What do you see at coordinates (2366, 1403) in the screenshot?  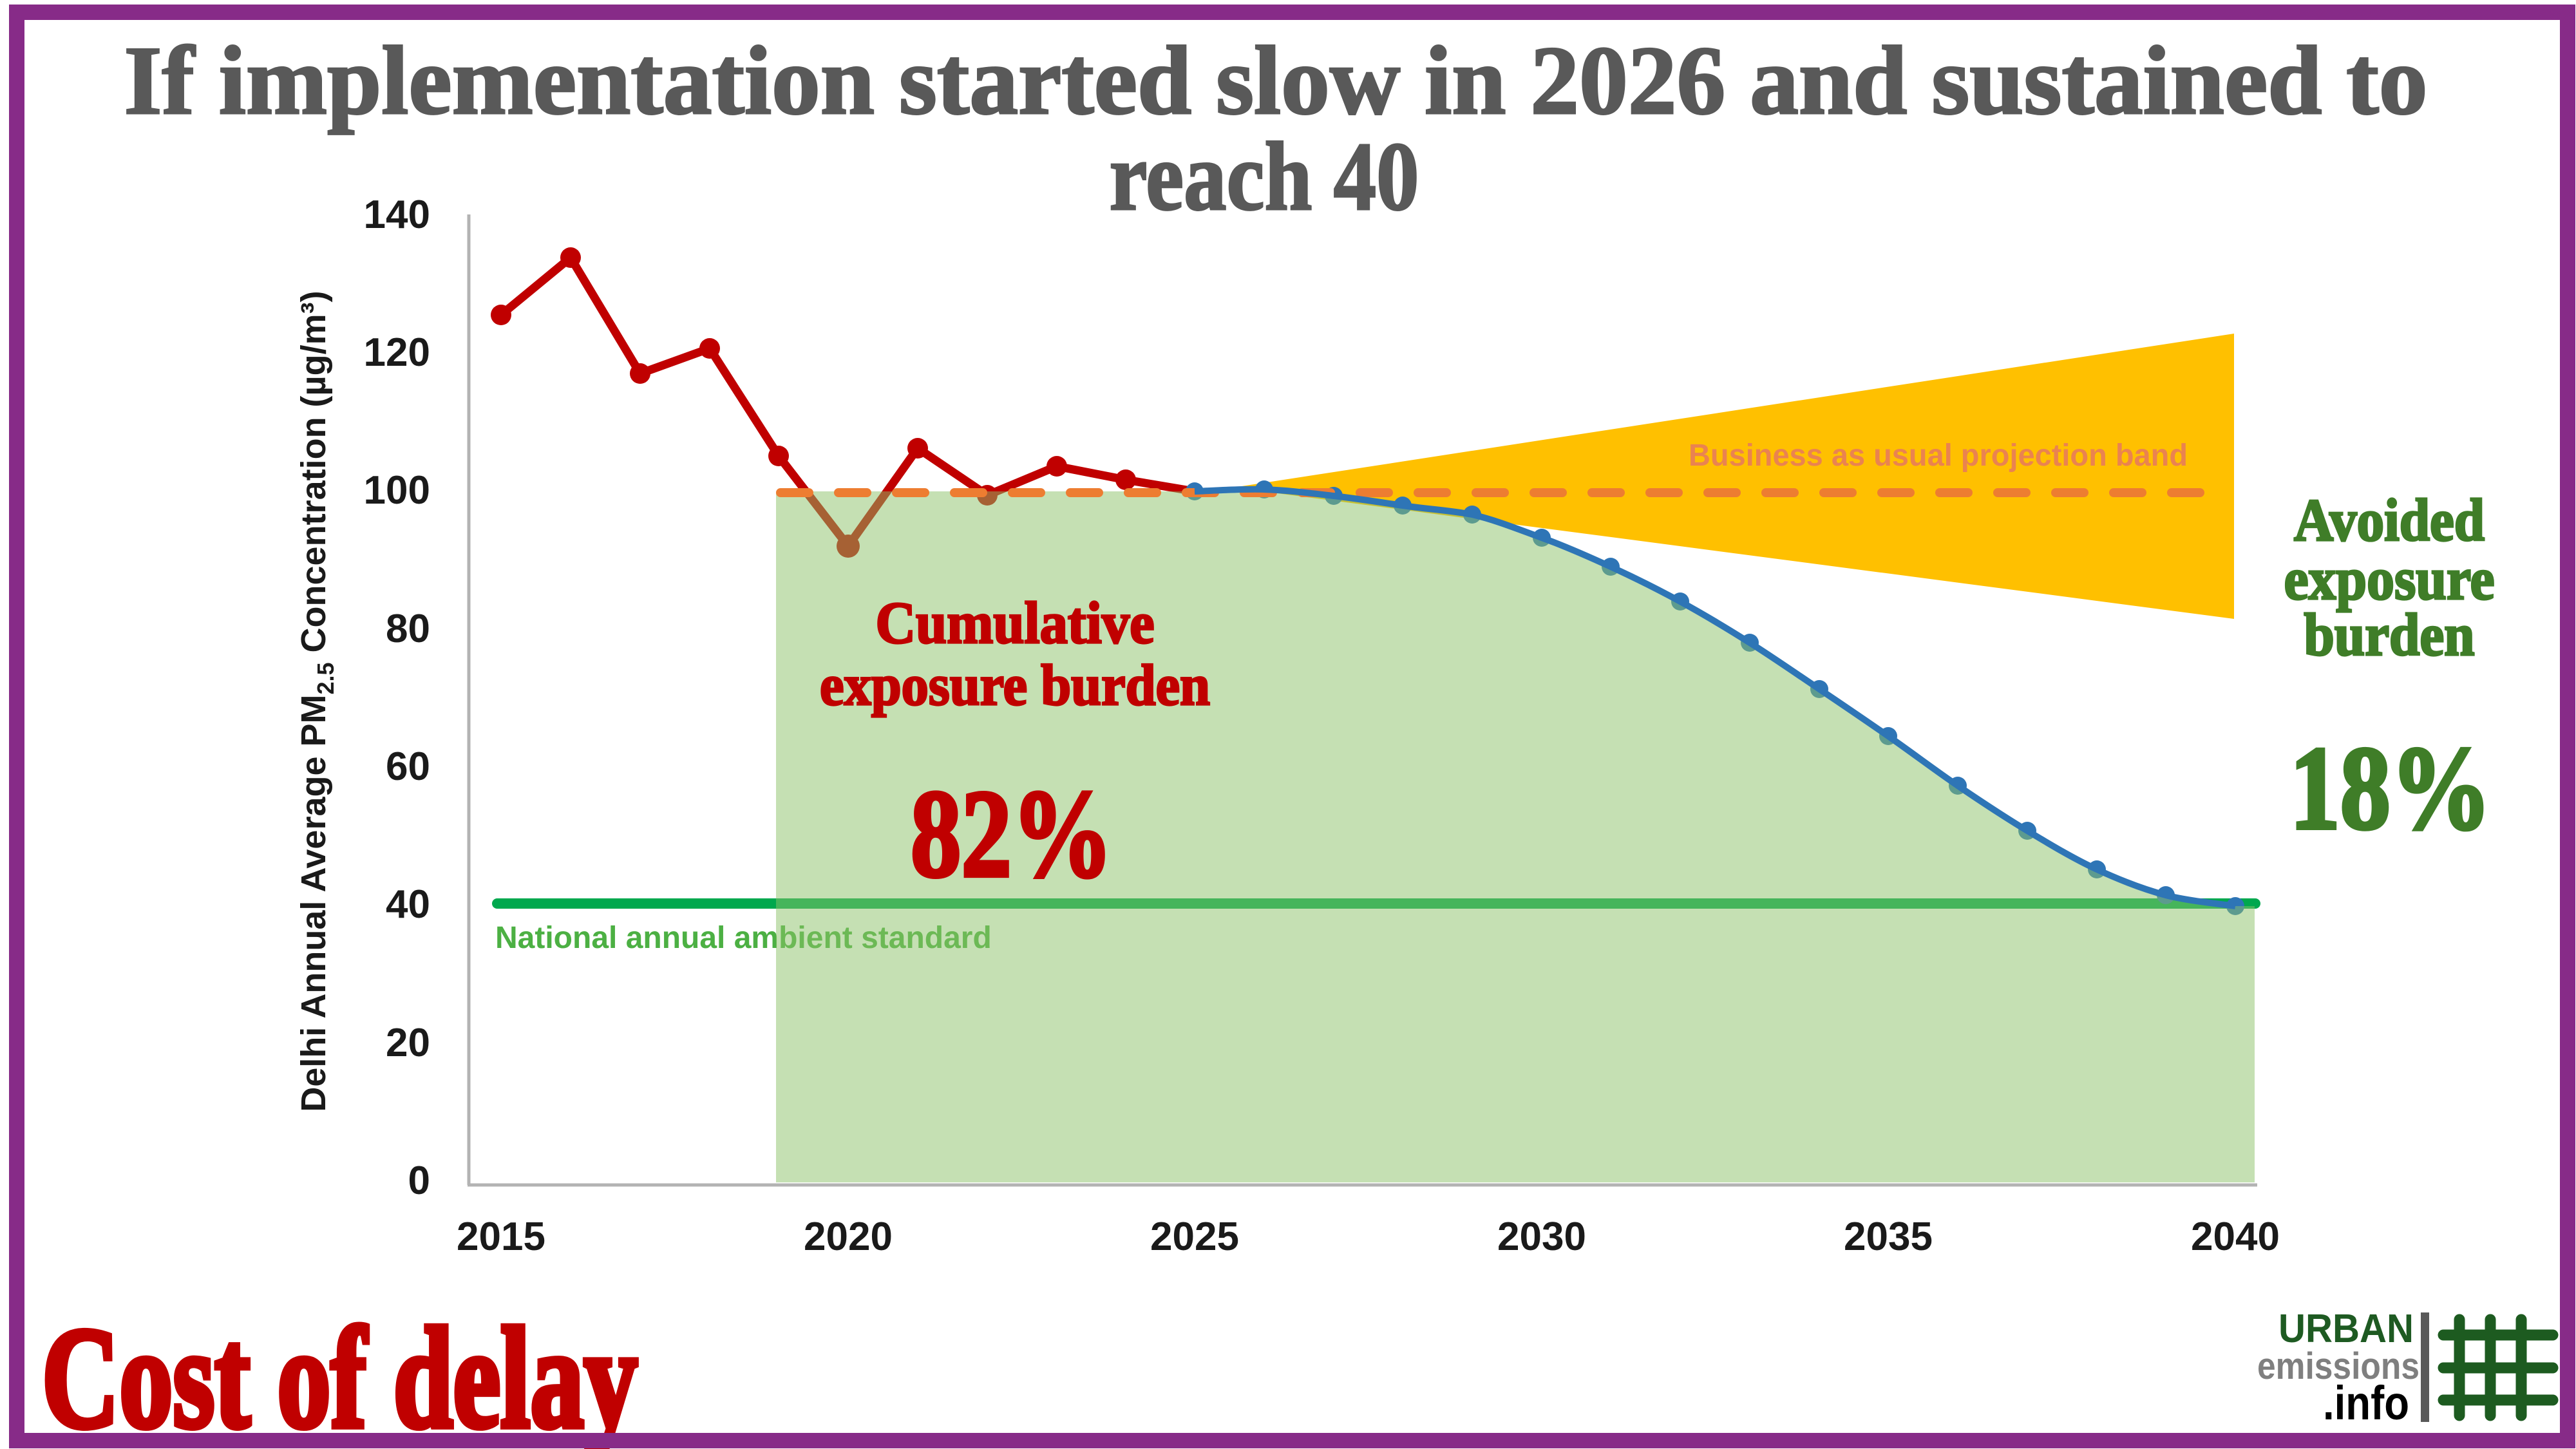 I see `svg-text: .info` at bounding box center [2366, 1403].